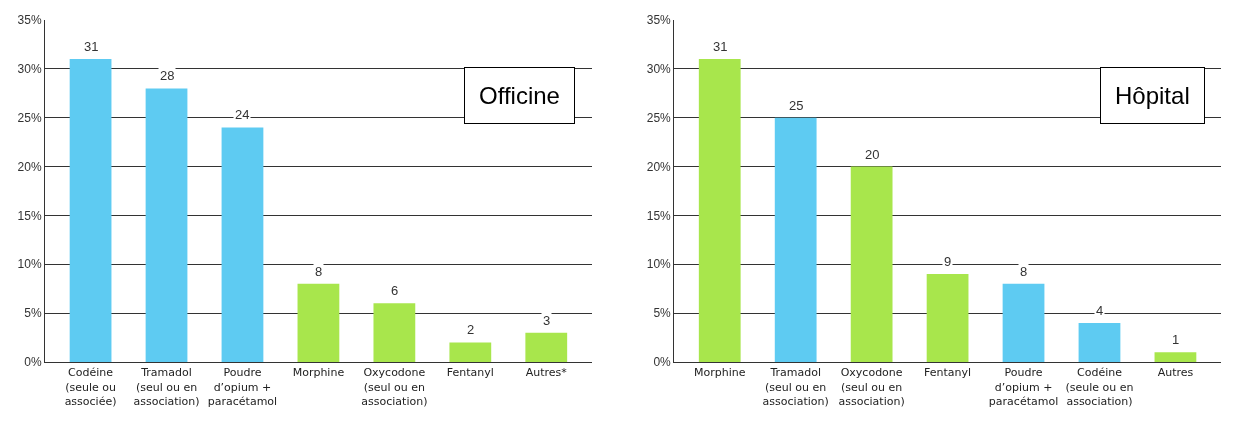 The height and width of the screenshot is (437, 1236). What do you see at coordinates (1099, 387) in the screenshot?
I see `x-tick-label: Codéine (seule ou en association)` at bounding box center [1099, 387].